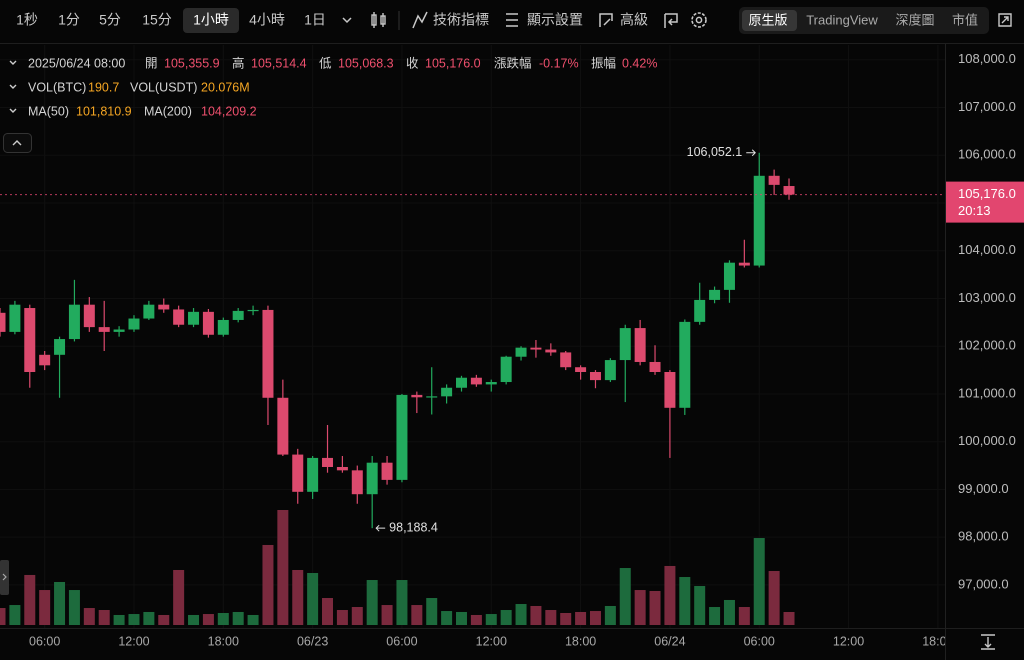 This screenshot has width=1024, height=660. I want to click on display-icon, so click(512, 20).